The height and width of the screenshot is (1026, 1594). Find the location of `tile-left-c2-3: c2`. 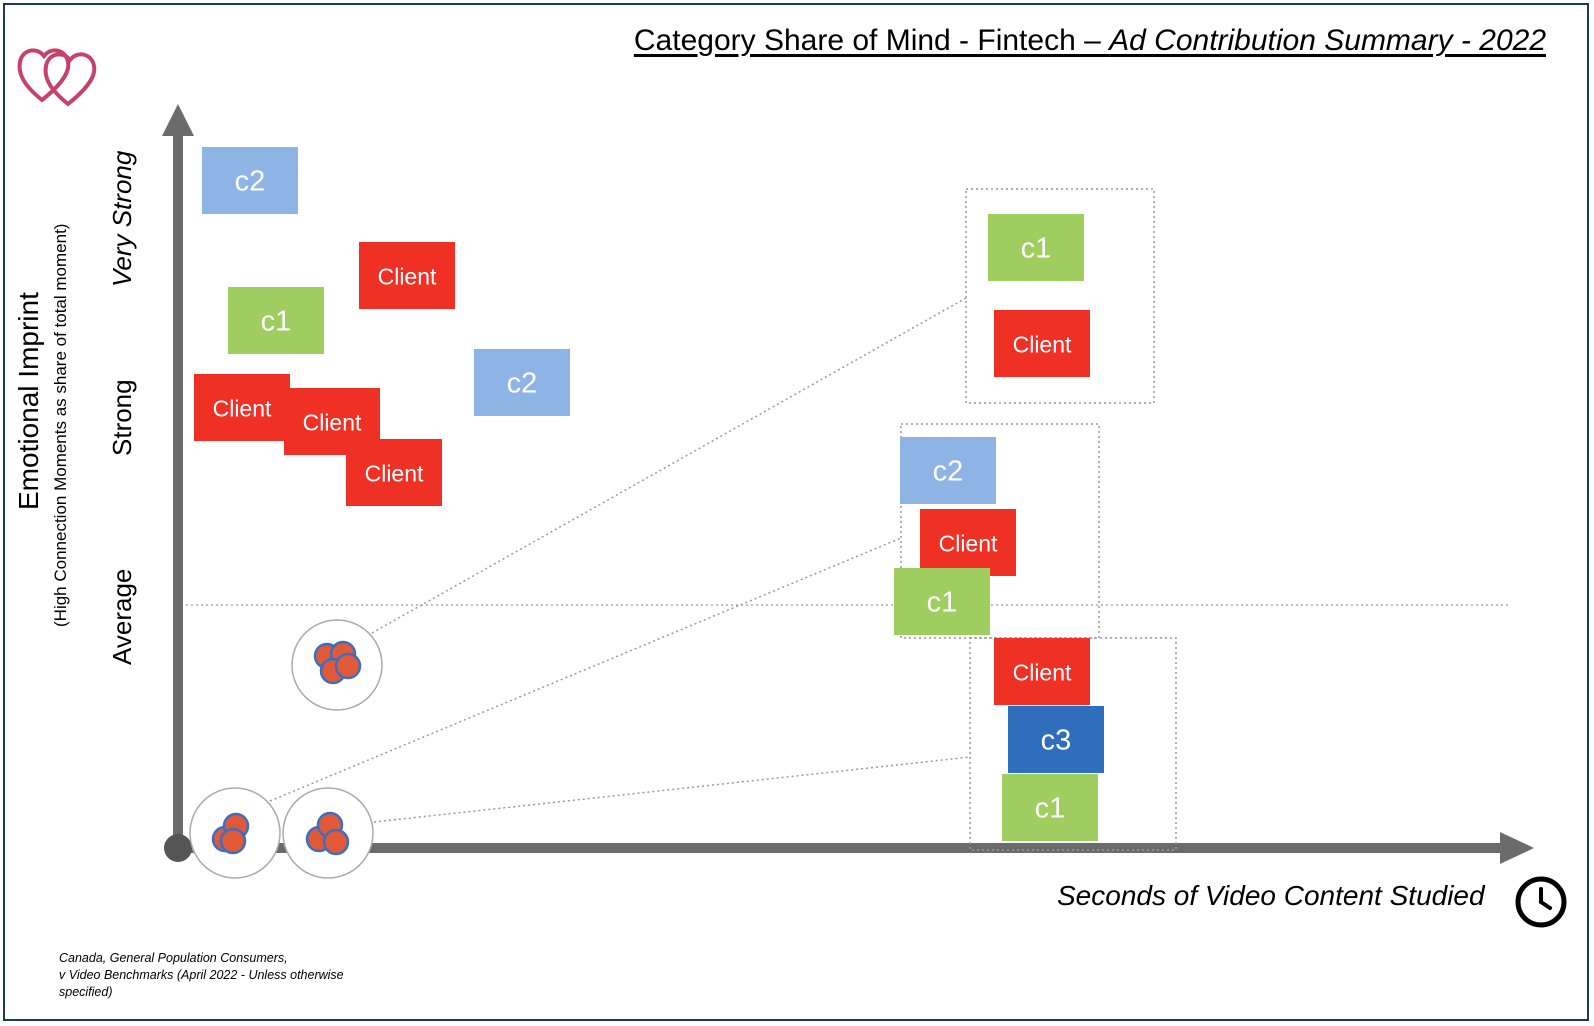

tile-left-c2-3: c2 is located at coordinates (522, 382).